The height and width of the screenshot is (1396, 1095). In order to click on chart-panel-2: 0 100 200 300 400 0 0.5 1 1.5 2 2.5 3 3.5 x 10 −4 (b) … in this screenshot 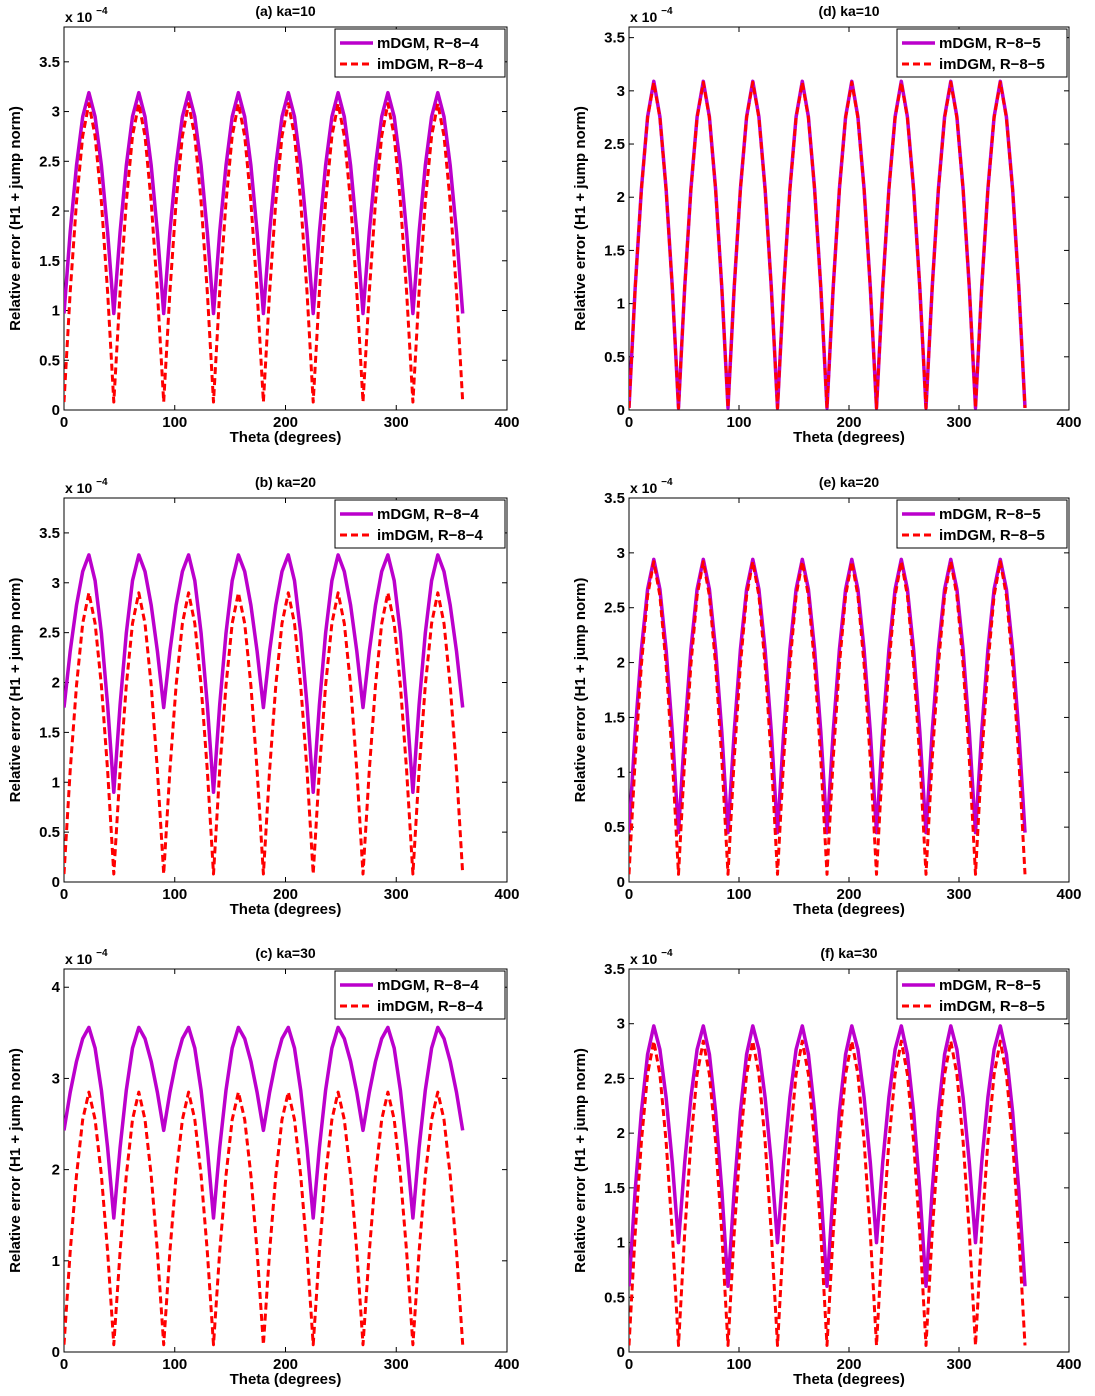, I will do `click(263, 696)`.